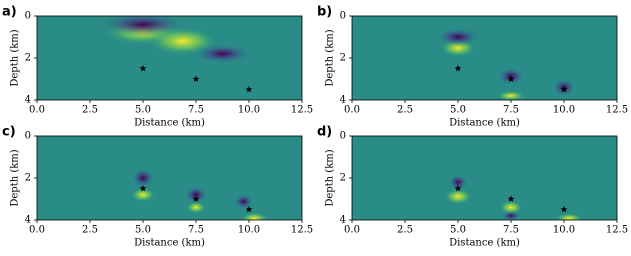 This screenshot has height=256, width=631. Describe the element at coordinates (324, 132) in the screenshot. I see `panel-label: d)` at that location.